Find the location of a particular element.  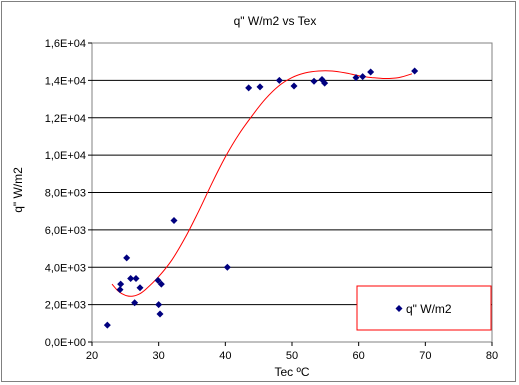

legend-box is located at coordinates (424, 308).